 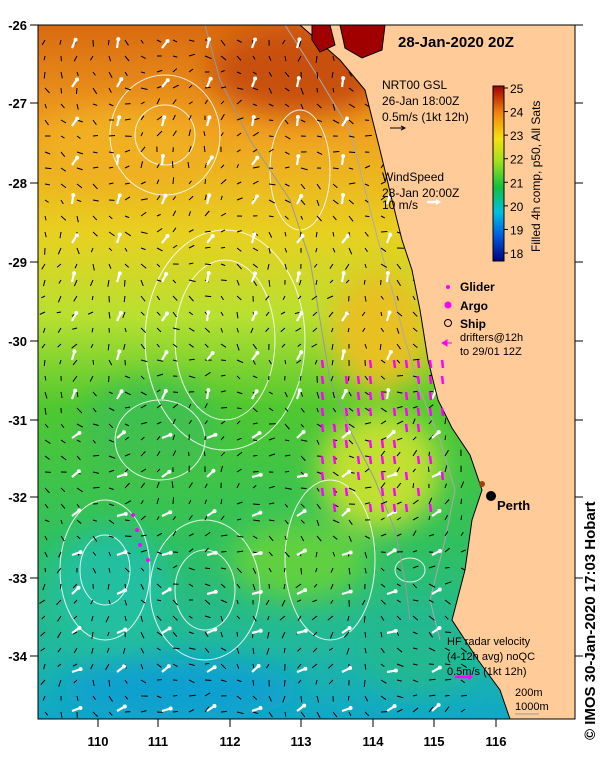 What do you see at coordinates (158, 741) in the screenshot?
I see `lon-tick-label: 111` at bounding box center [158, 741].